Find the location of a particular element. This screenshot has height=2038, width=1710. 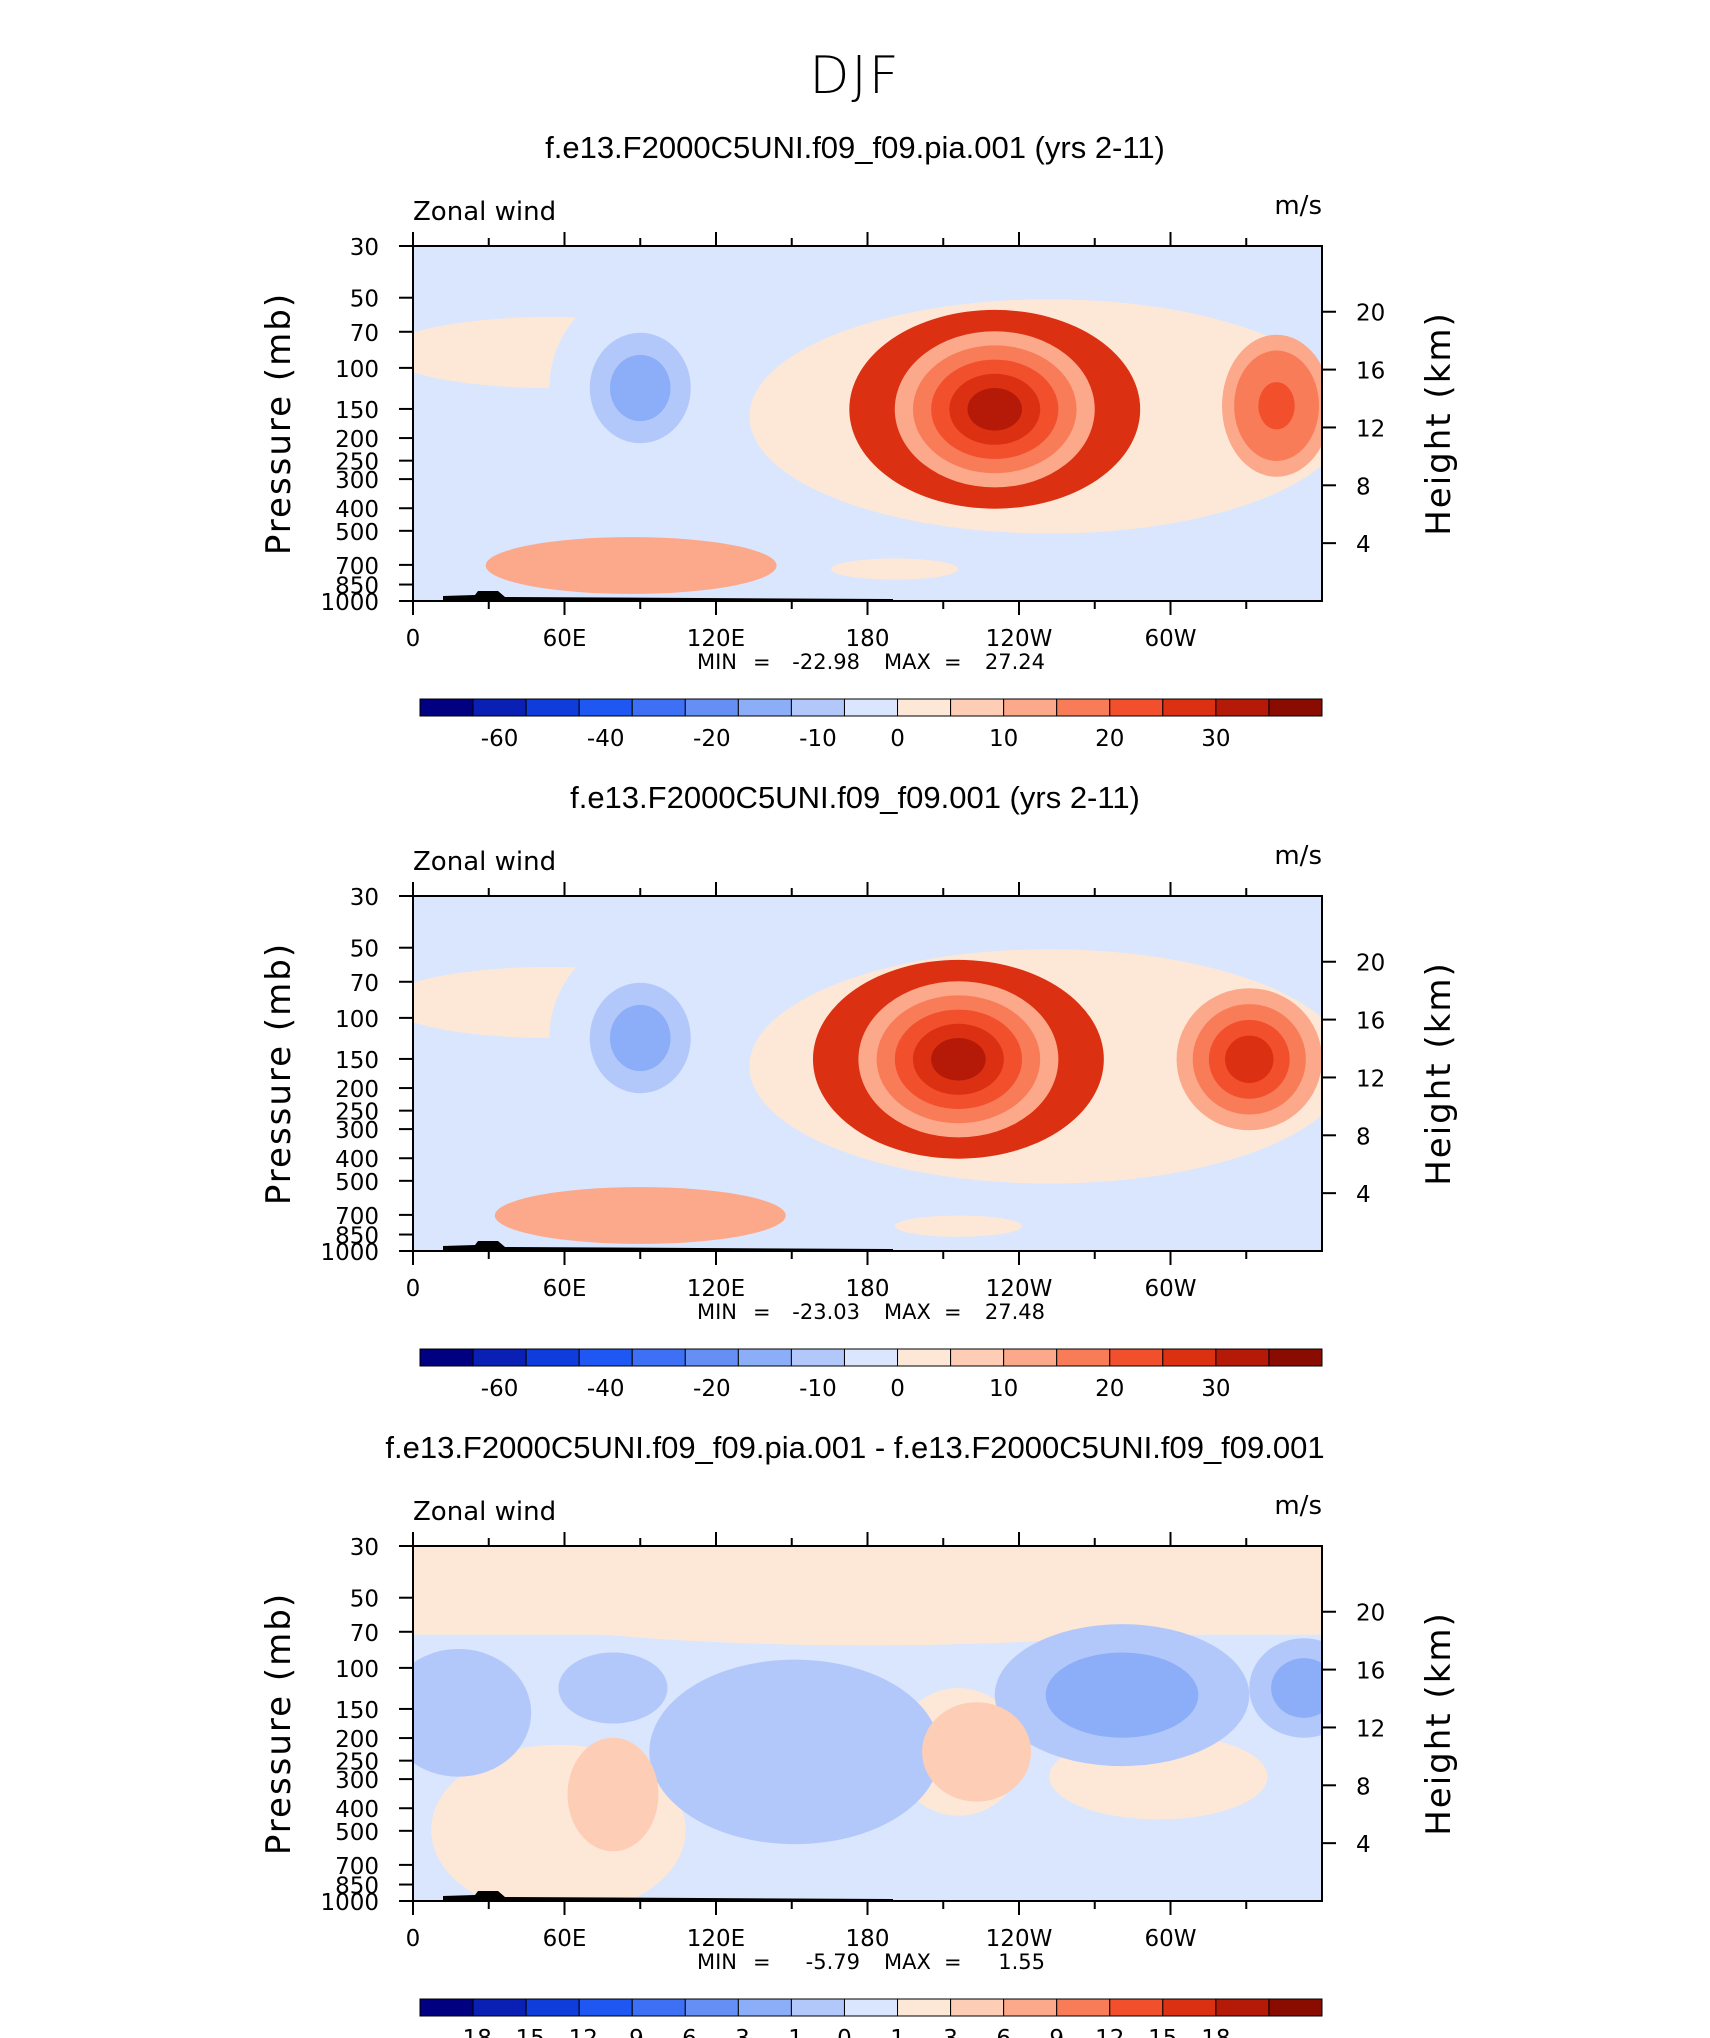

y-right-tick-label: 20 is located at coordinates (1370, 314).